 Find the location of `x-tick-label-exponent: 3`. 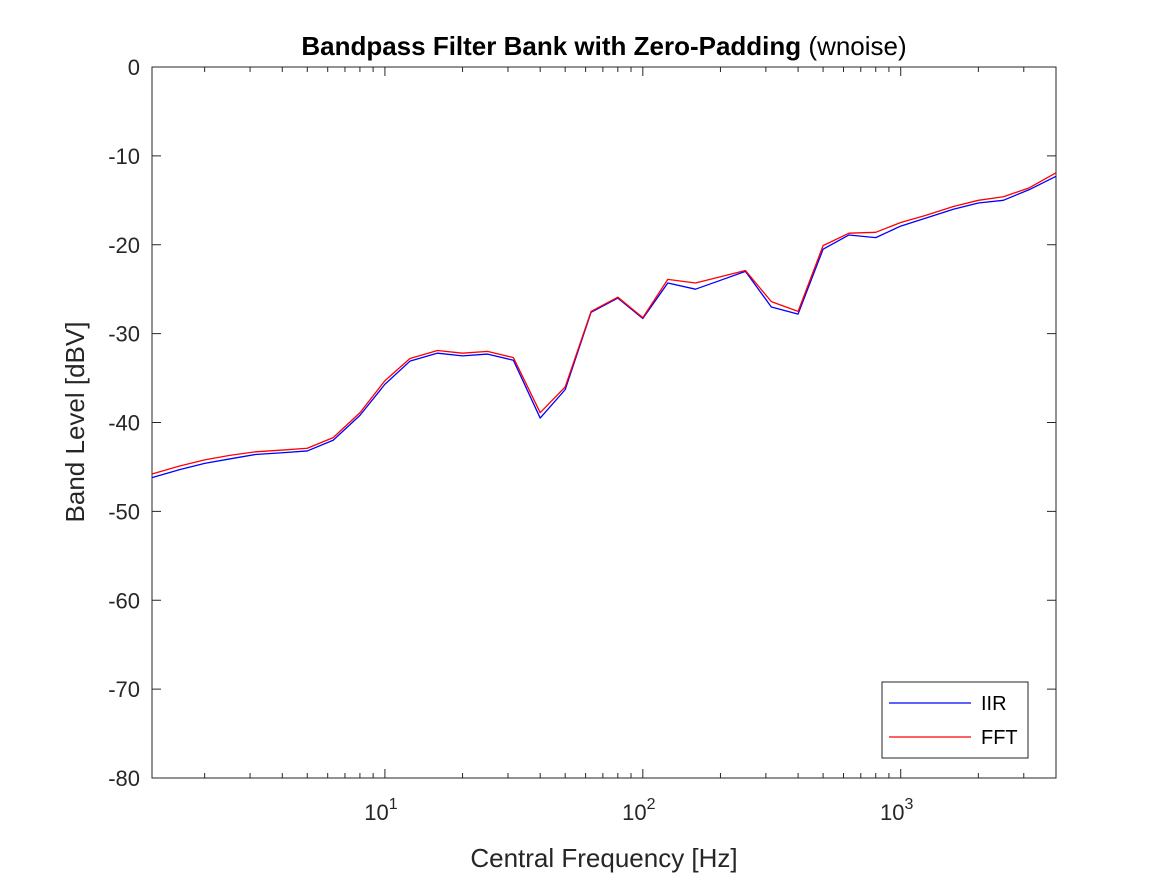

x-tick-label-exponent: 3 is located at coordinates (909, 804).